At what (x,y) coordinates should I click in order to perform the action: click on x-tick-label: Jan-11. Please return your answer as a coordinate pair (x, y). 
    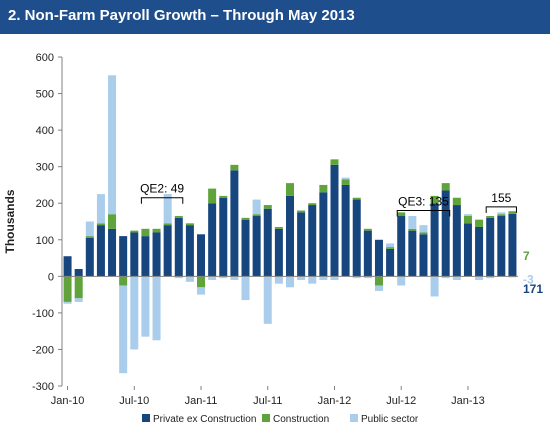
    Looking at the image, I should click on (201, 401).